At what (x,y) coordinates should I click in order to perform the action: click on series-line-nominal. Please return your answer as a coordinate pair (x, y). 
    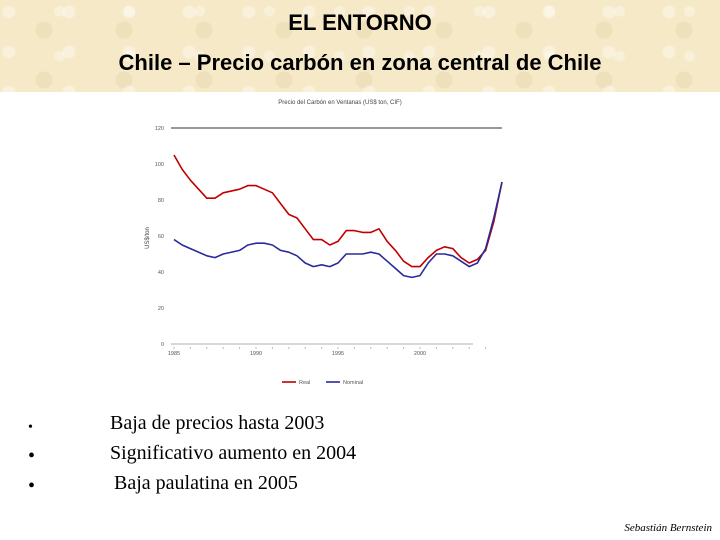
    Looking at the image, I should click on (338, 230).